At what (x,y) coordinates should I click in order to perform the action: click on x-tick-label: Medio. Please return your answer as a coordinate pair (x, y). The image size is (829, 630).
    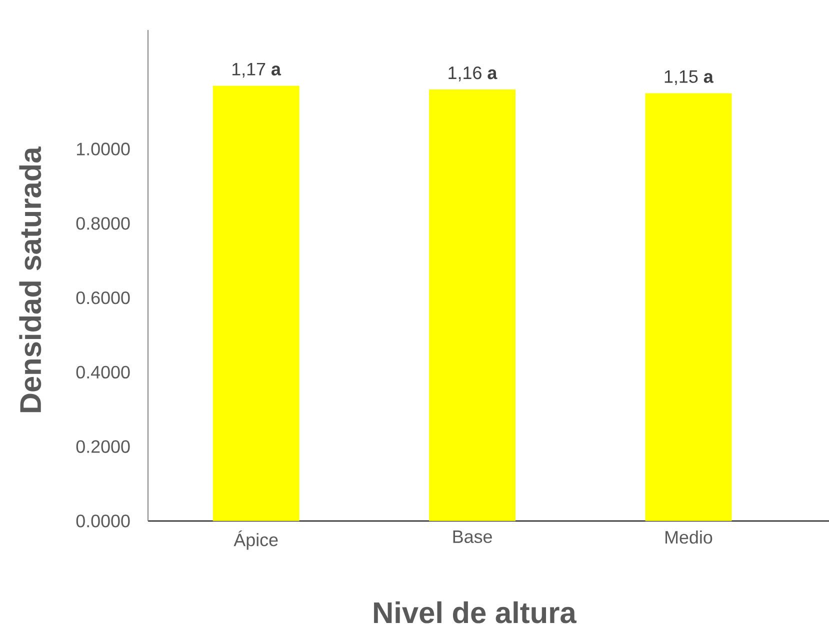
    Looking at the image, I should click on (689, 537).